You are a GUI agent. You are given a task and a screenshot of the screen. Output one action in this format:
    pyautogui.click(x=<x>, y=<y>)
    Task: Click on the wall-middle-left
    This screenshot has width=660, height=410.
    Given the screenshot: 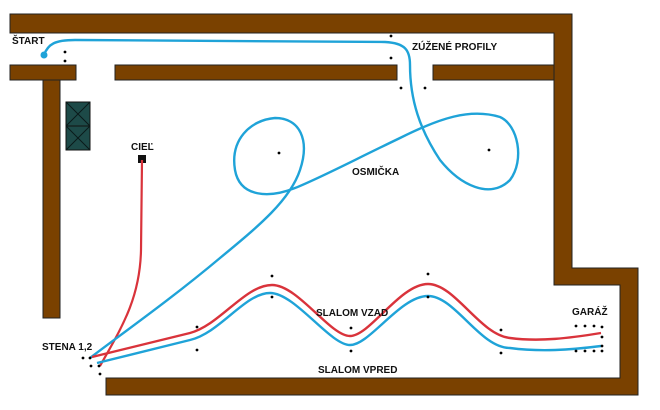 What is the action you would take?
    pyautogui.click(x=43, y=72)
    